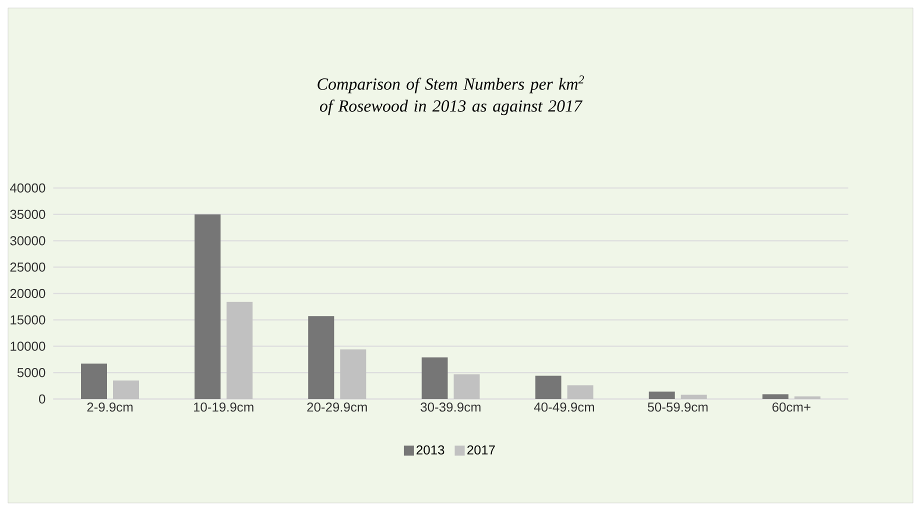 This screenshot has width=921, height=511. What do you see at coordinates (430, 450) in the screenshot?
I see `legend-label: 2013` at bounding box center [430, 450].